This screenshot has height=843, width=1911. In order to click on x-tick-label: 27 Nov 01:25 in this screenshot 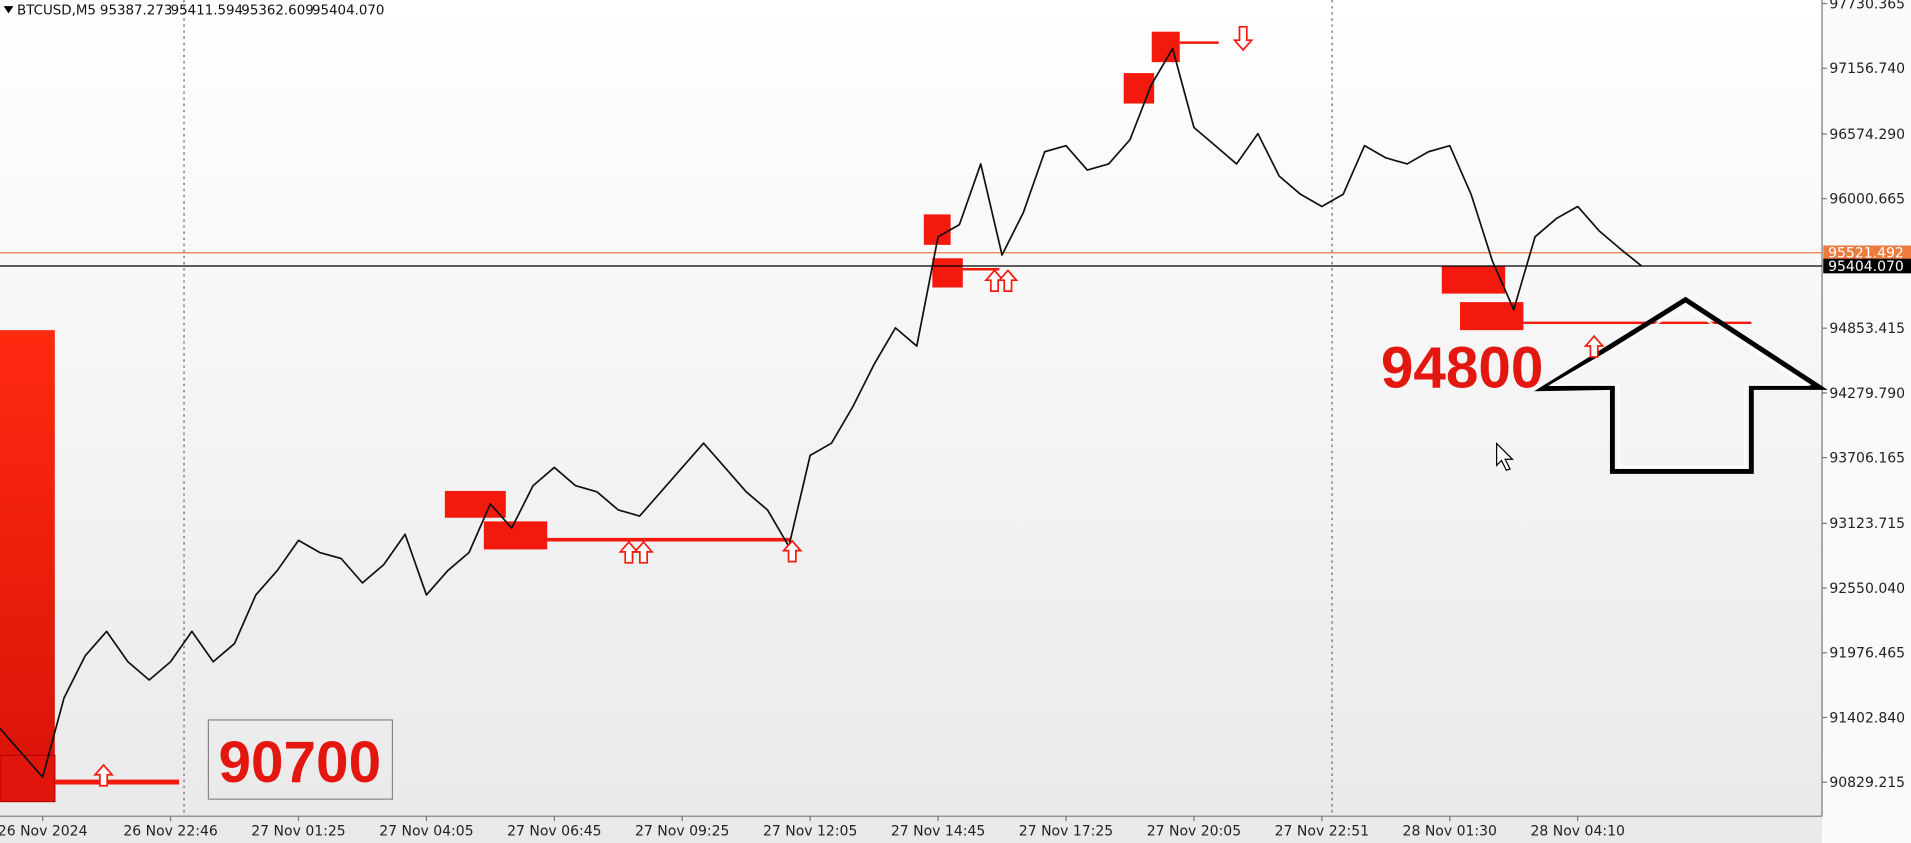, I will do `click(298, 832)`.